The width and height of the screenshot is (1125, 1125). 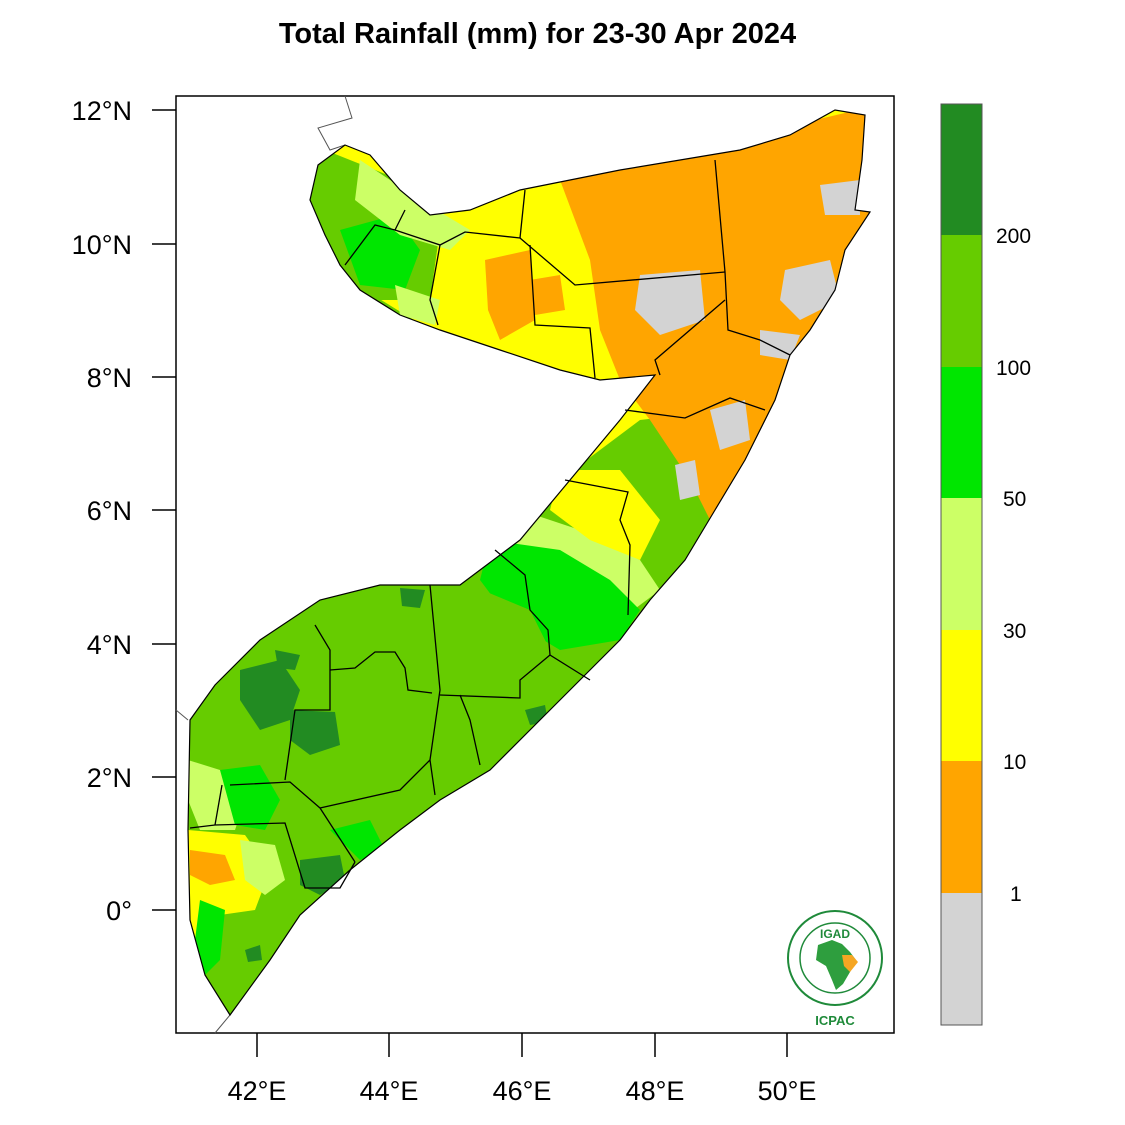 What do you see at coordinates (264, 564) in the screenshot?
I see `neighbour-borders` at bounding box center [264, 564].